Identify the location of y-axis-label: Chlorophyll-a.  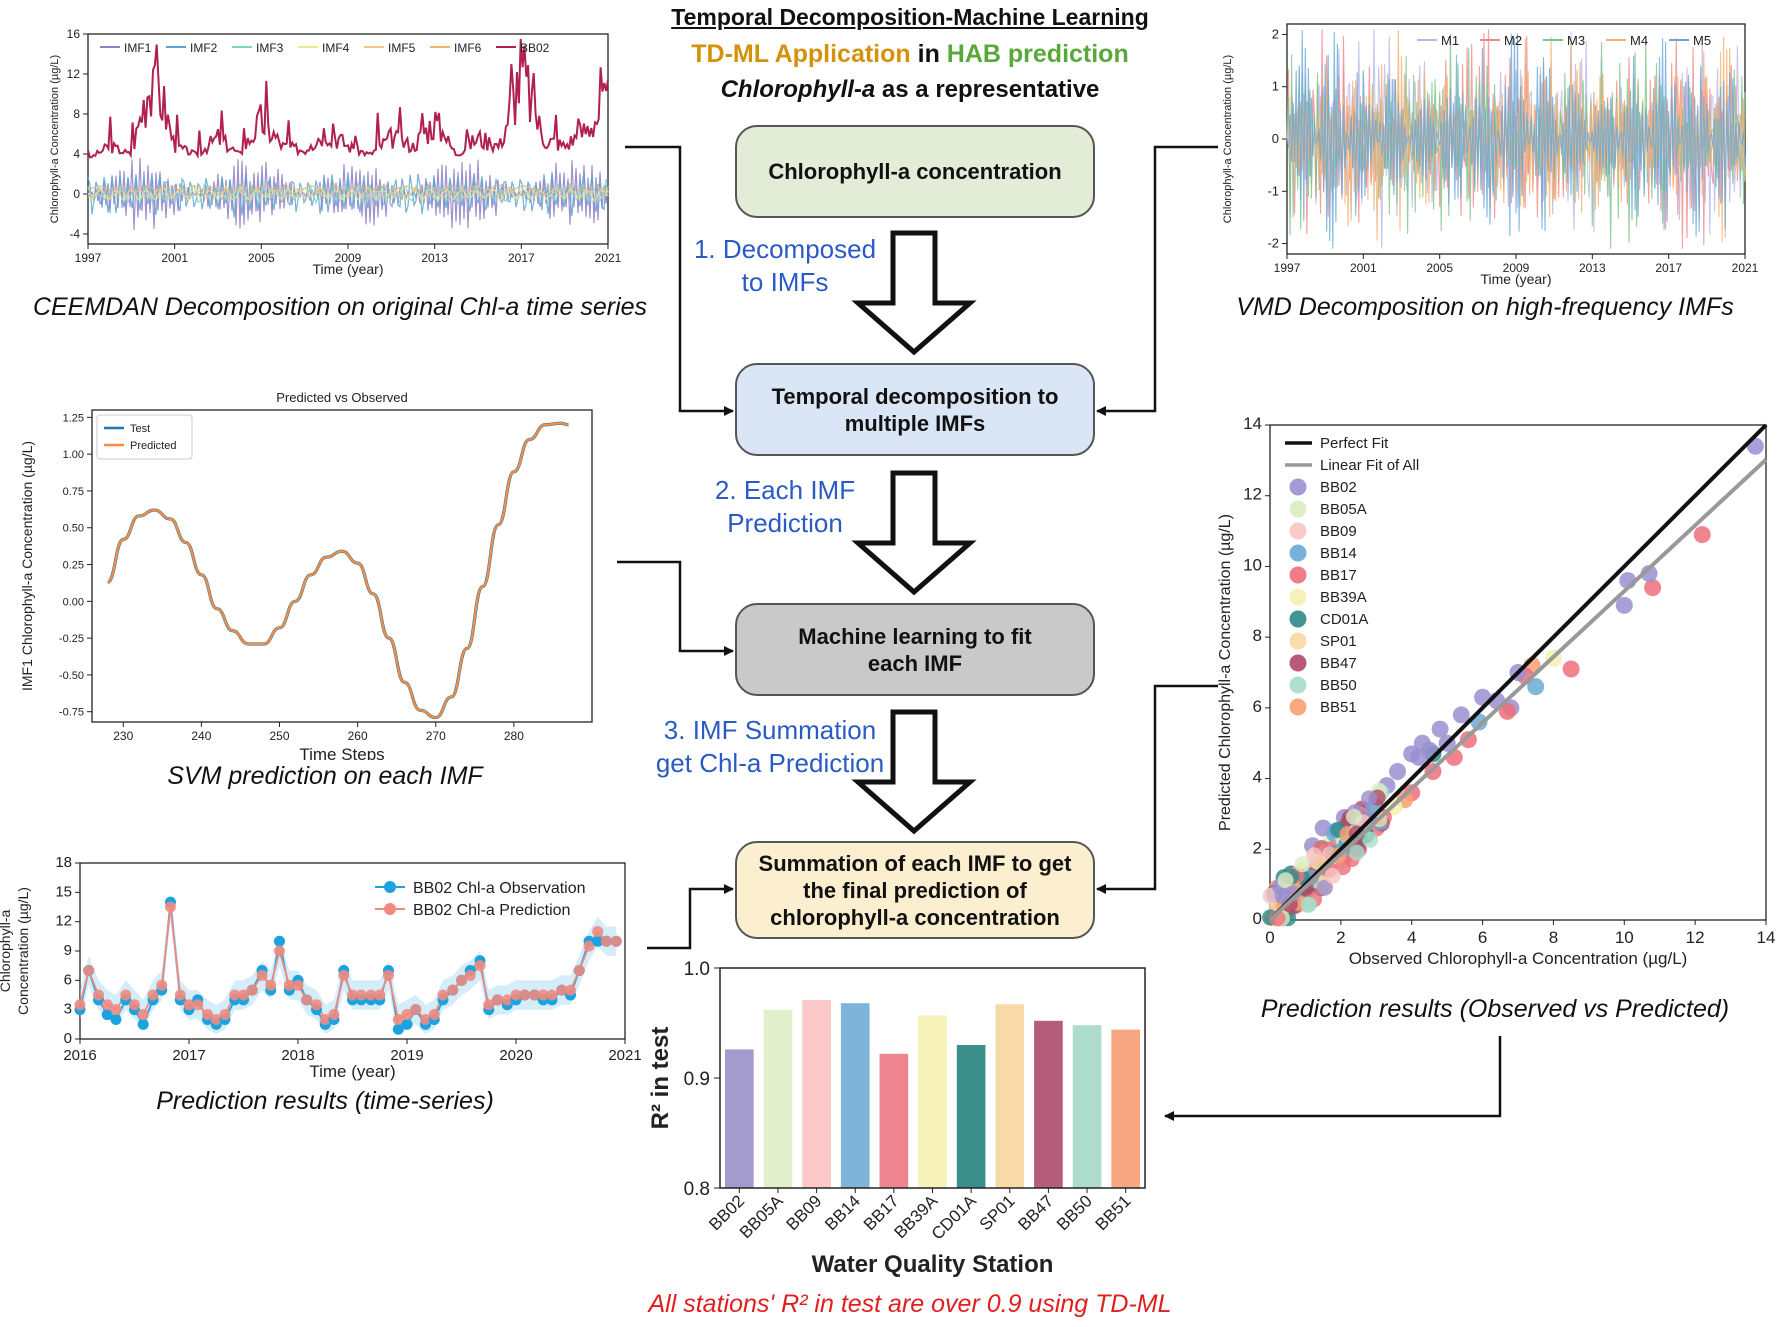
(6, 951).